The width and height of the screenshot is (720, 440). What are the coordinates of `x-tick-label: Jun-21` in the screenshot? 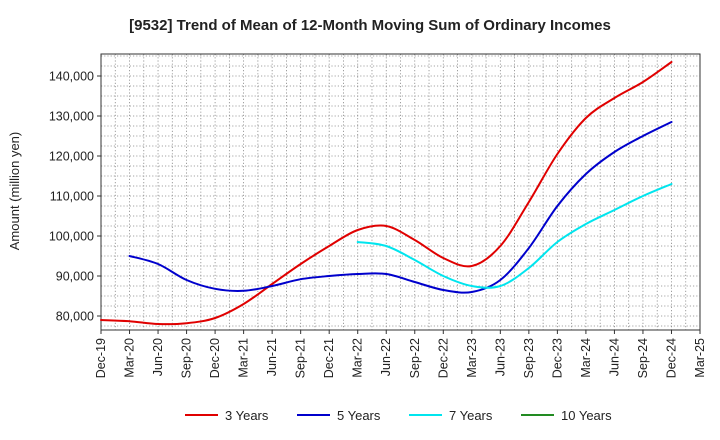 It's located at (272, 357).